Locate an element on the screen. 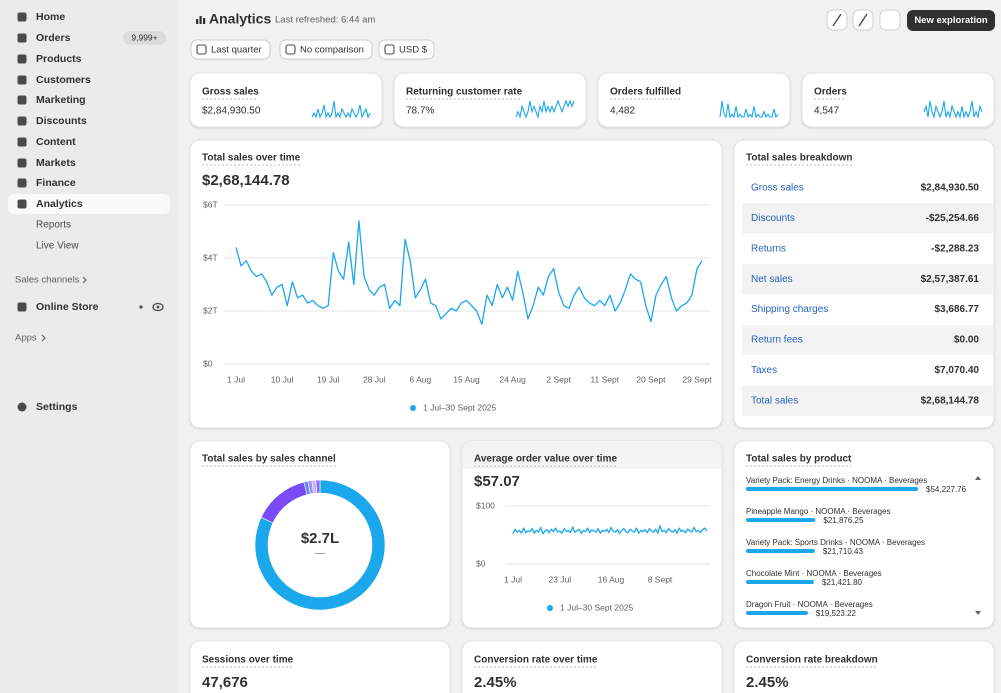 The height and width of the screenshot is (693, 1001). filter-label: USD $ is located at coordinates (413, 50).